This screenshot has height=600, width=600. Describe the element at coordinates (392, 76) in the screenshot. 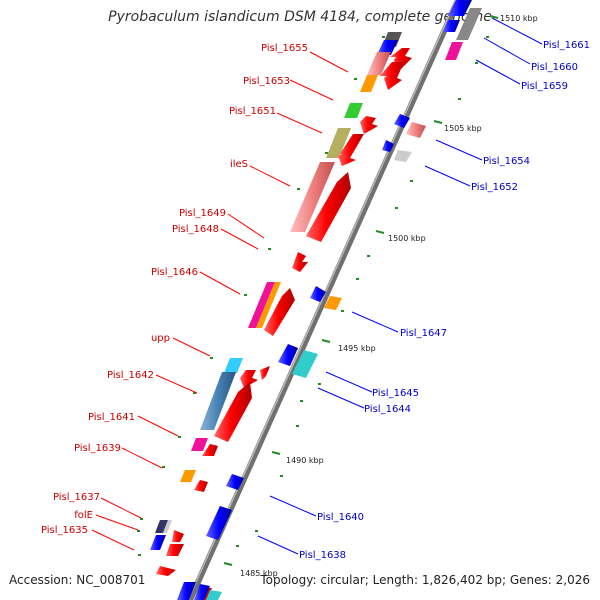

I see `gene-pisl-1653-arrow` at that location.